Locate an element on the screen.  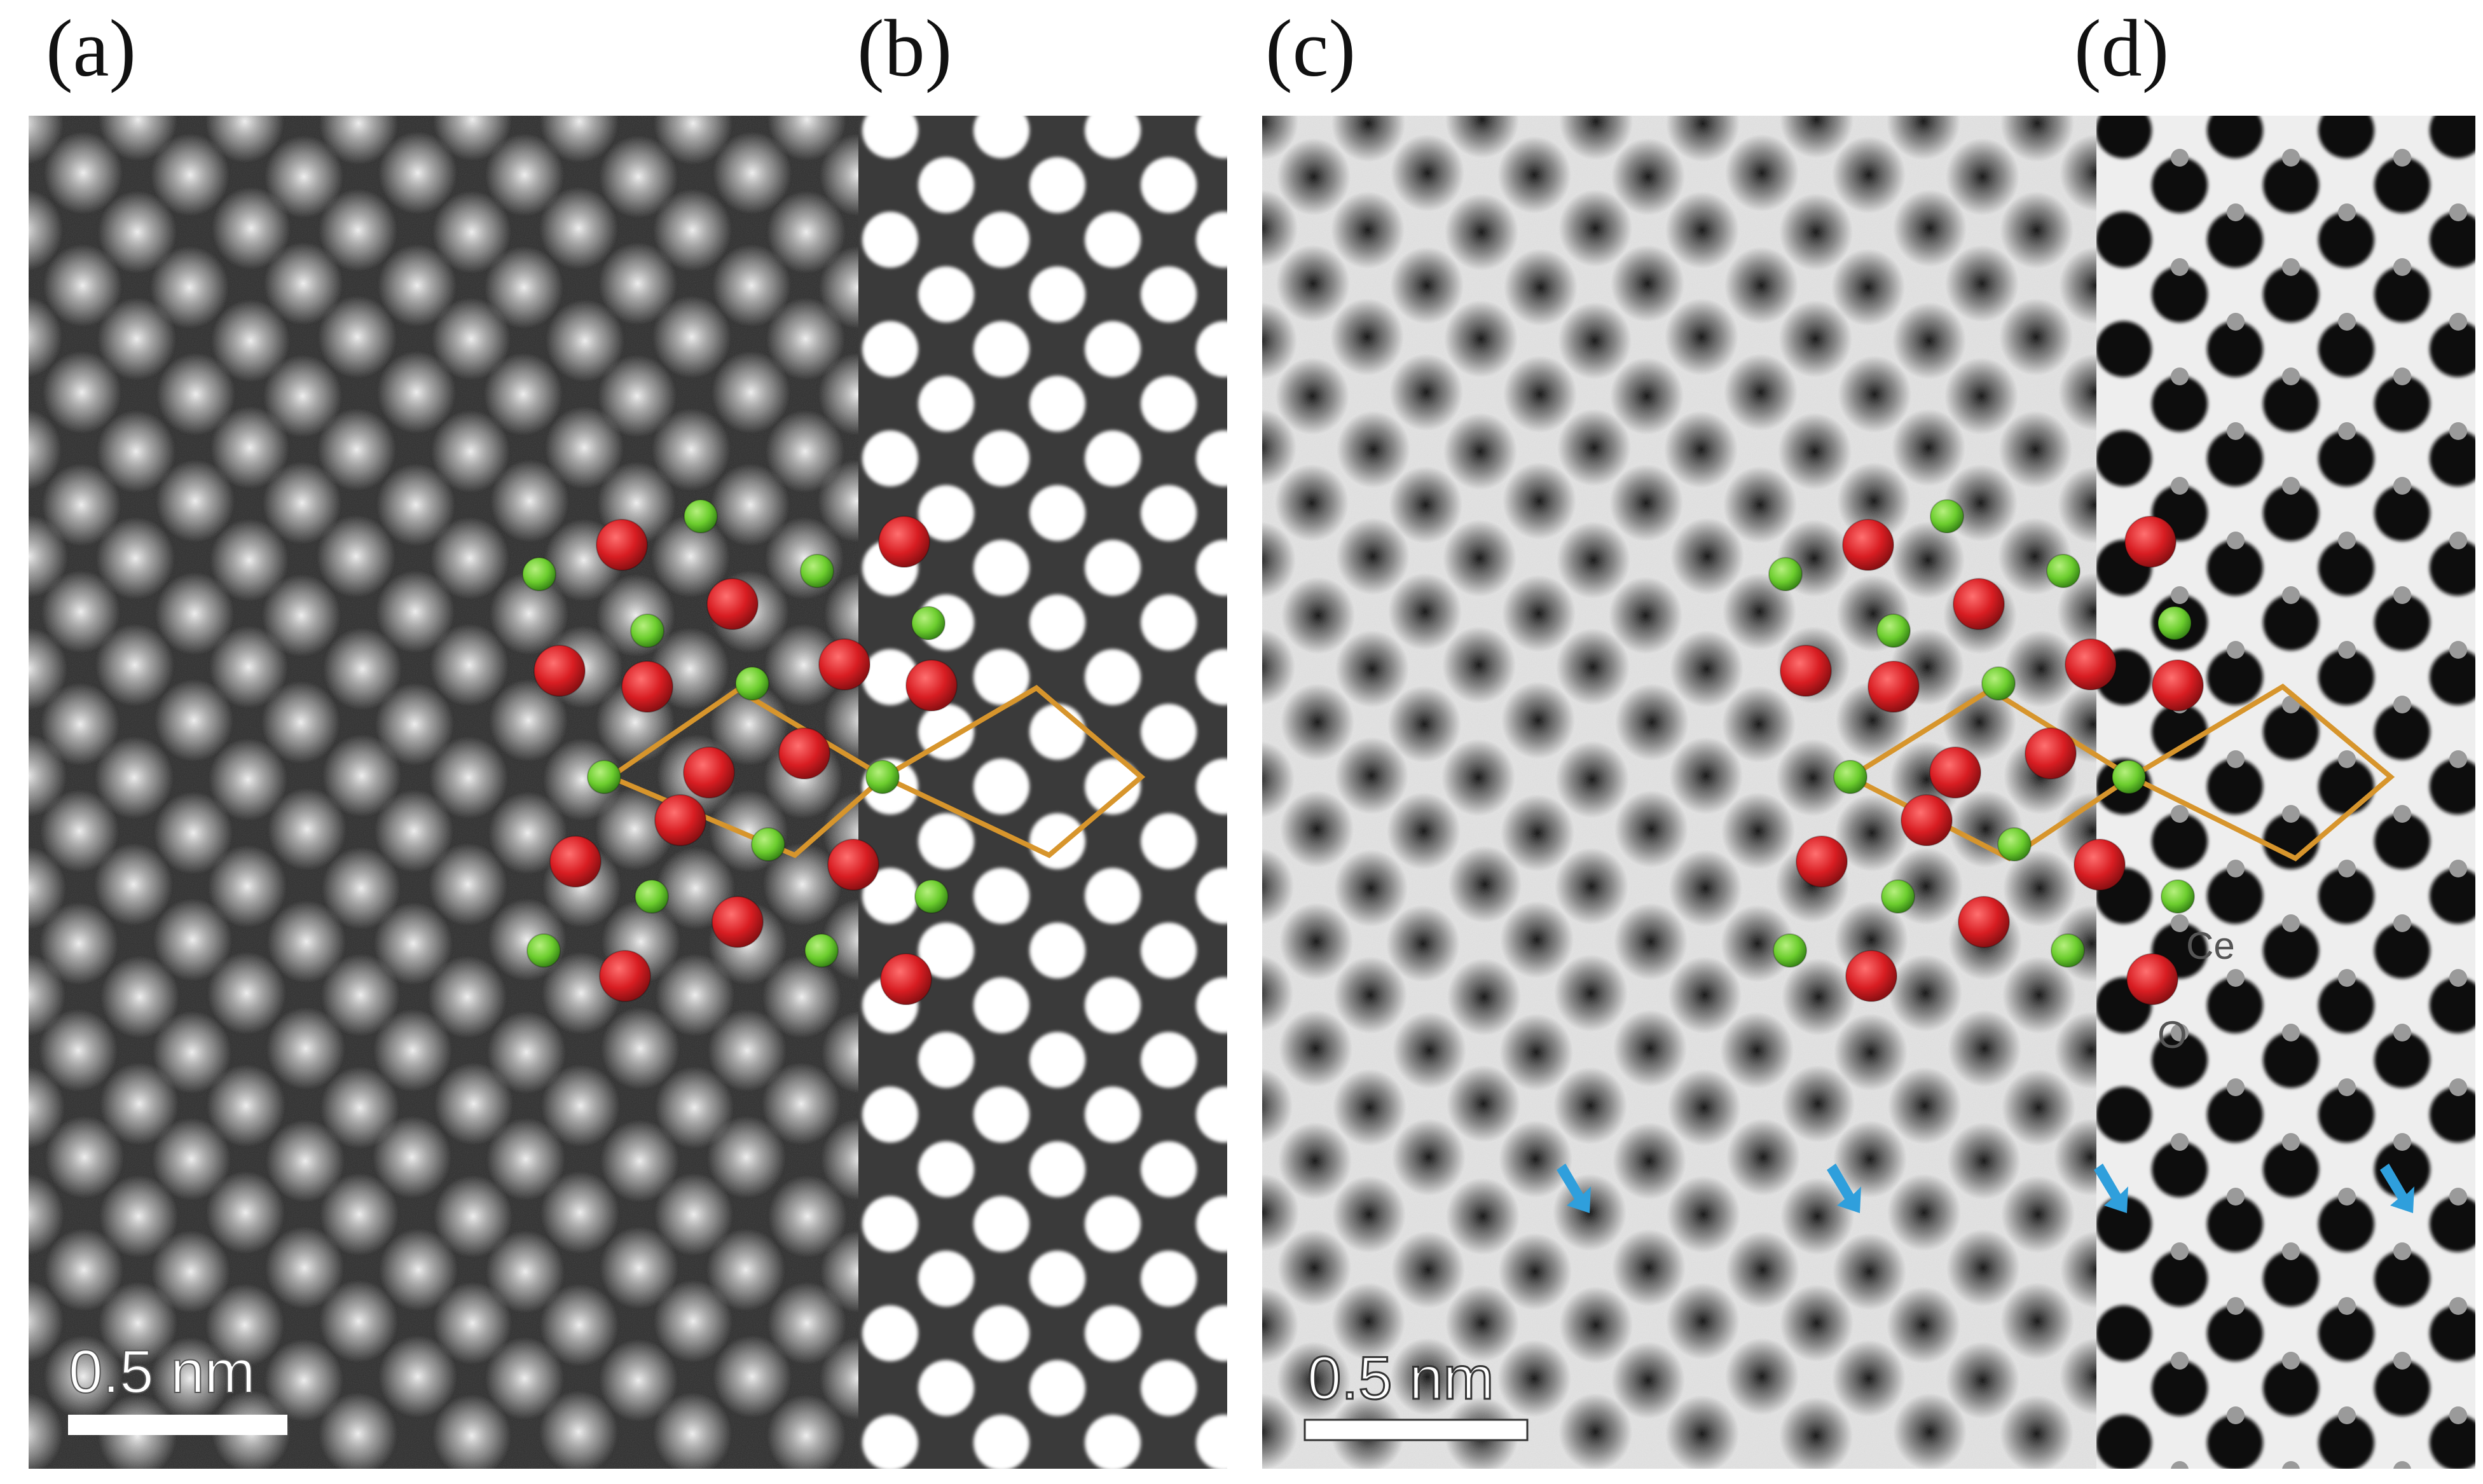
atom-model-overlay-left is located at coordinates (740, 752).